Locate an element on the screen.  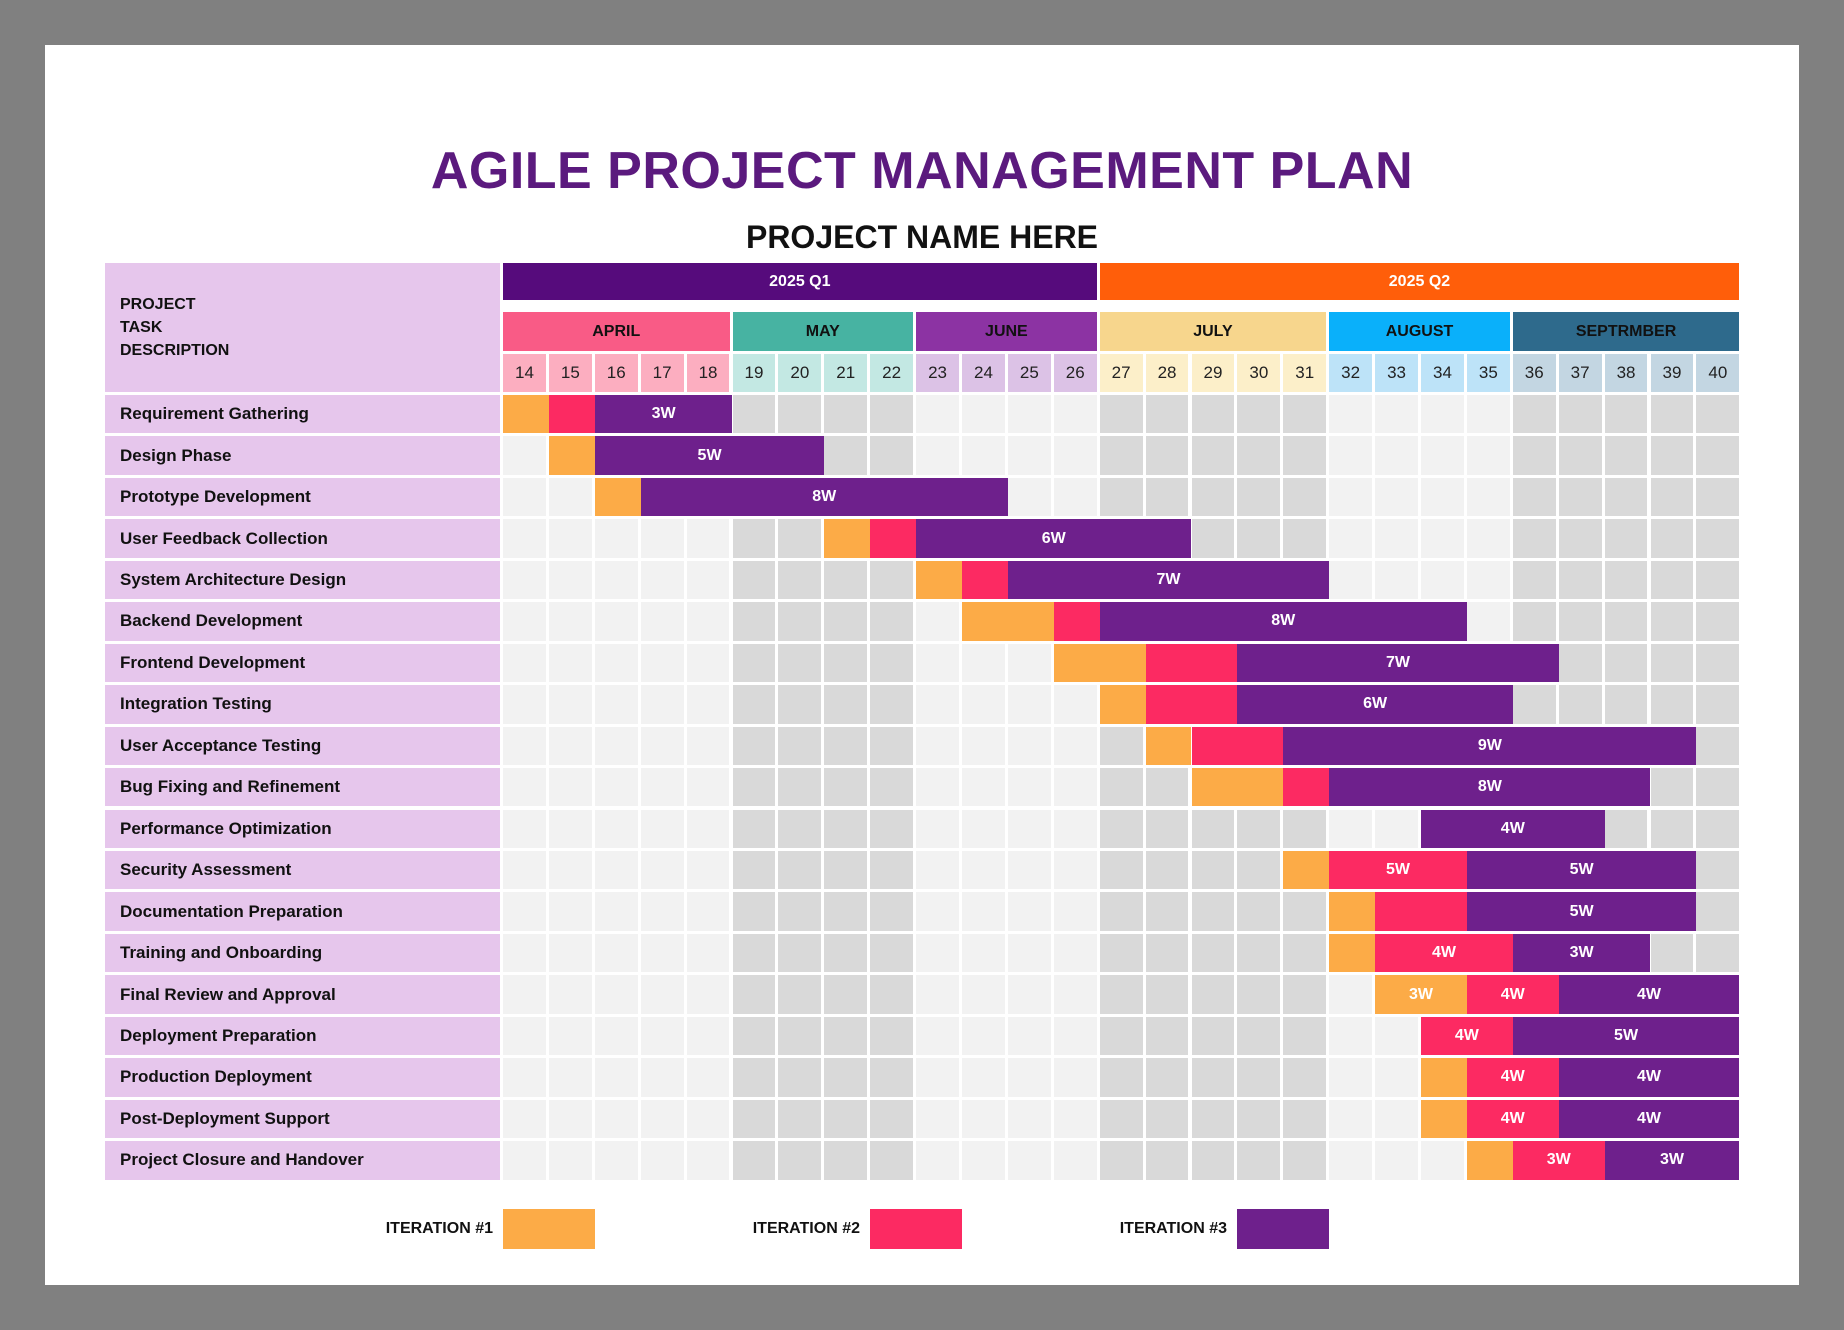
week-number: 24 is located at coordinates (983, 373).